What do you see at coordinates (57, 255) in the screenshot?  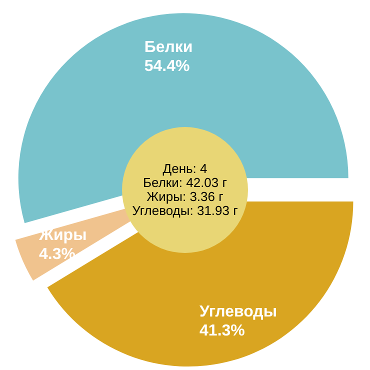 I see `data-label: 4.3%` at bounding box center [57, 255].